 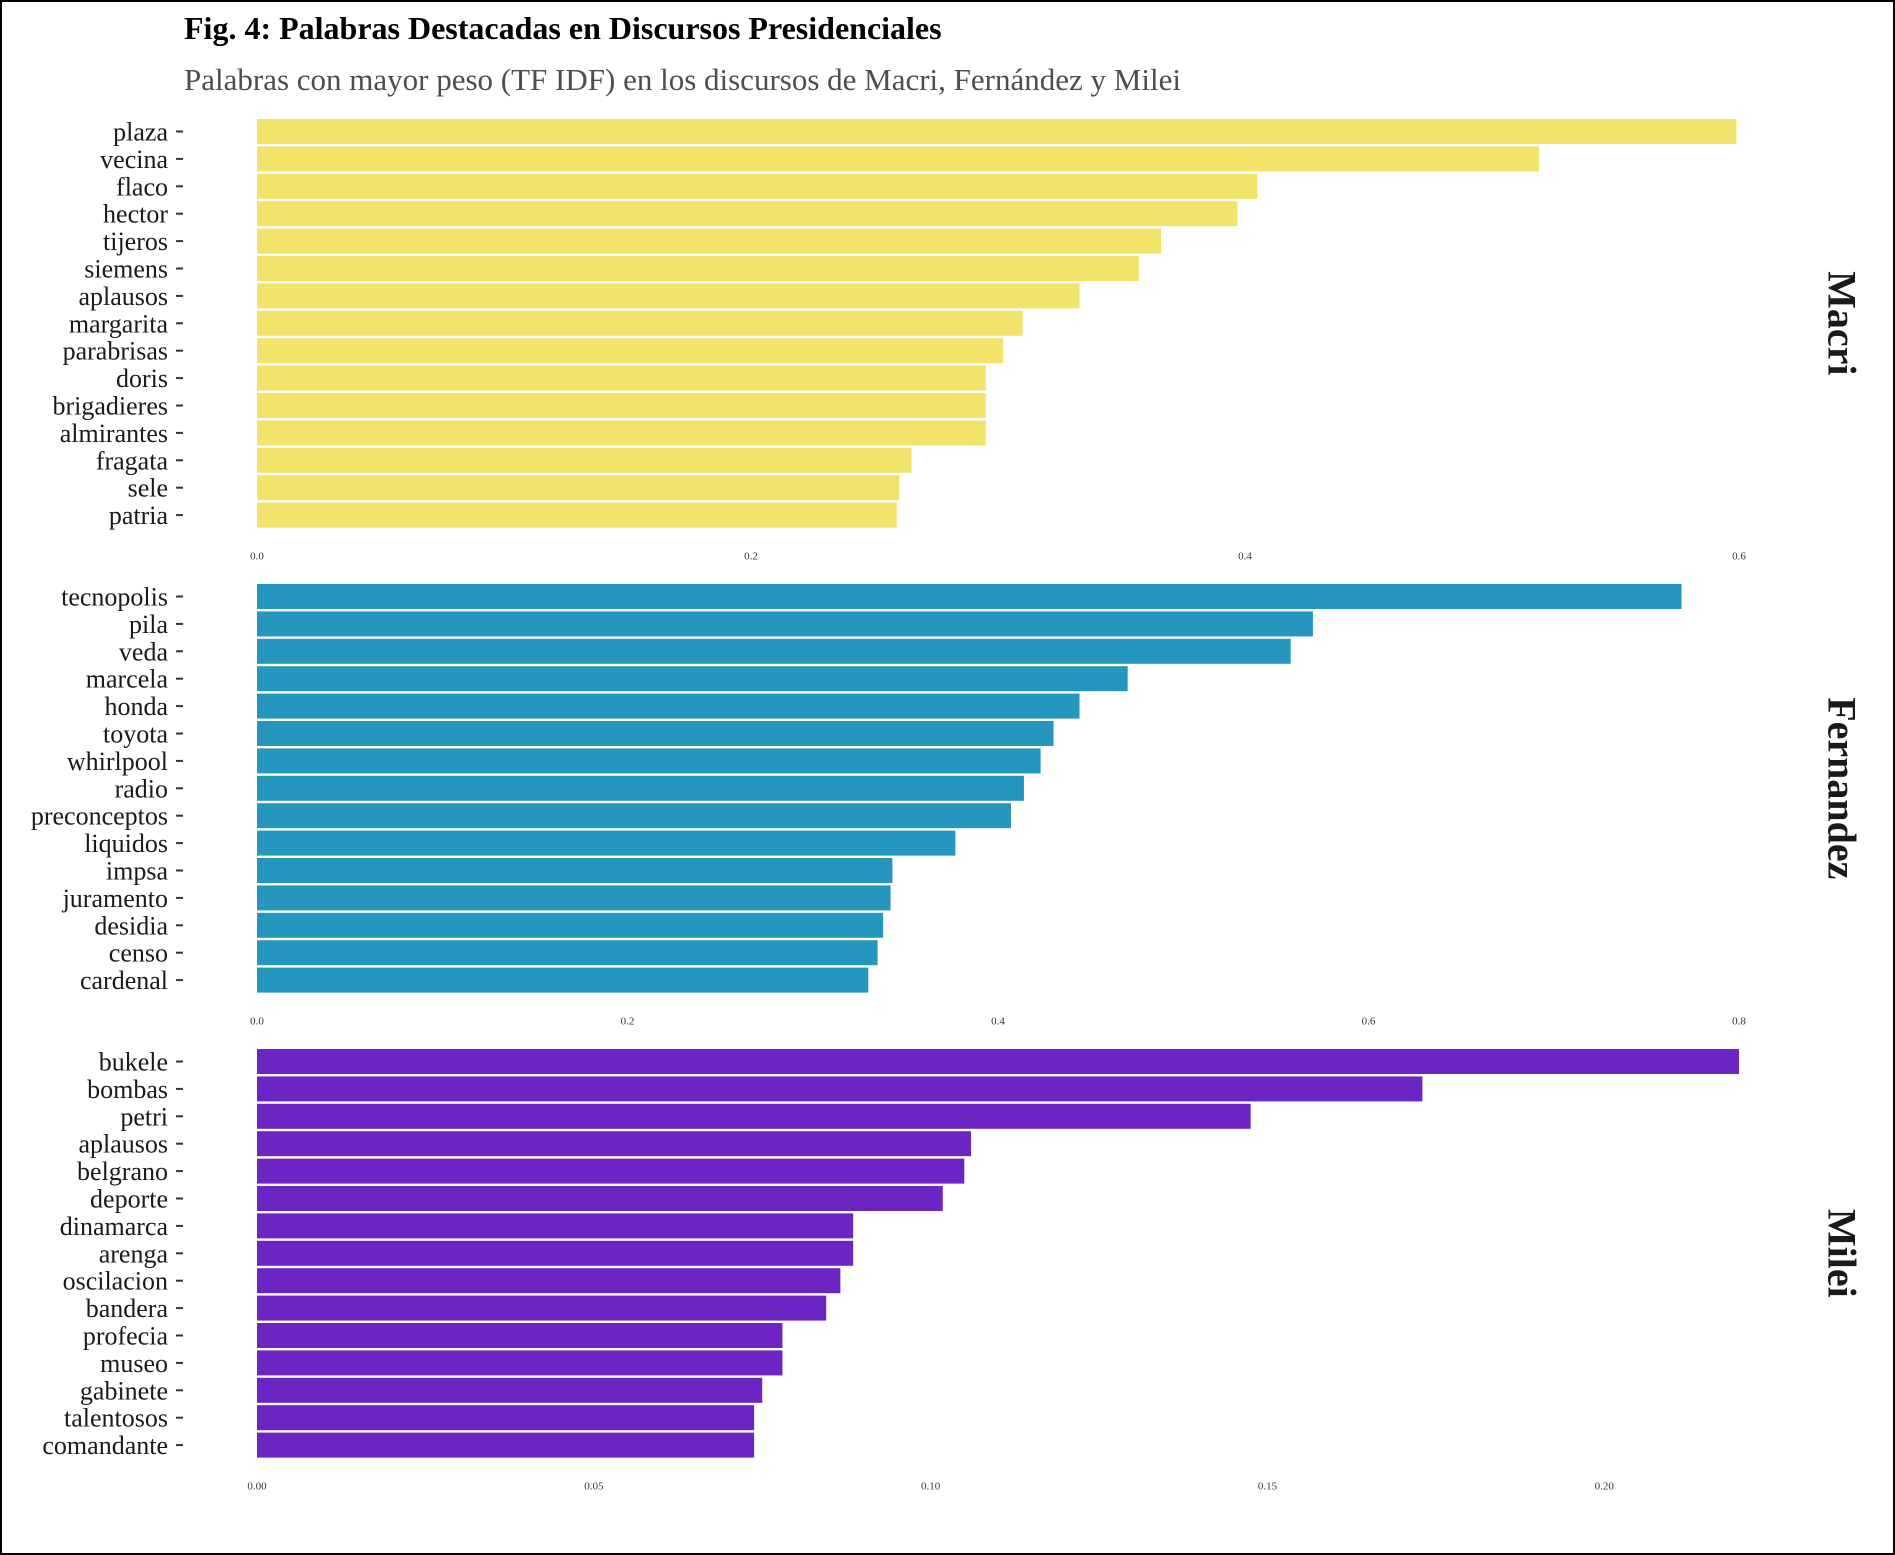 What do you see at coordinates (141, 788) in the screenshot?
I see `category-label: radio` at bounding box center [141, 788].